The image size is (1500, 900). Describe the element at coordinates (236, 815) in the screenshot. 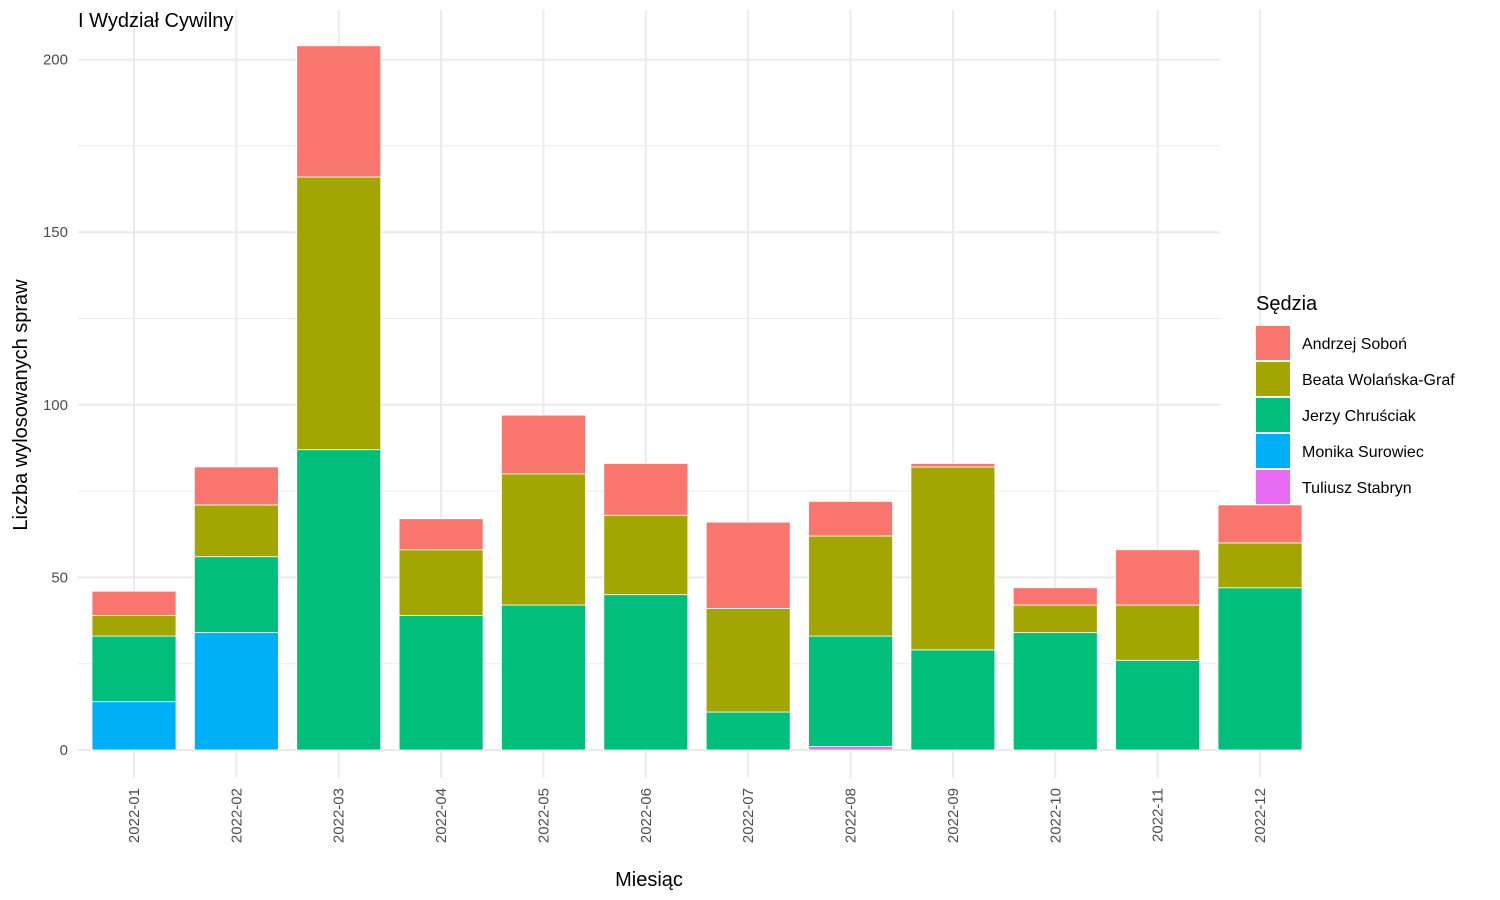

I see `x-tick-label: 2022-02` at that location.